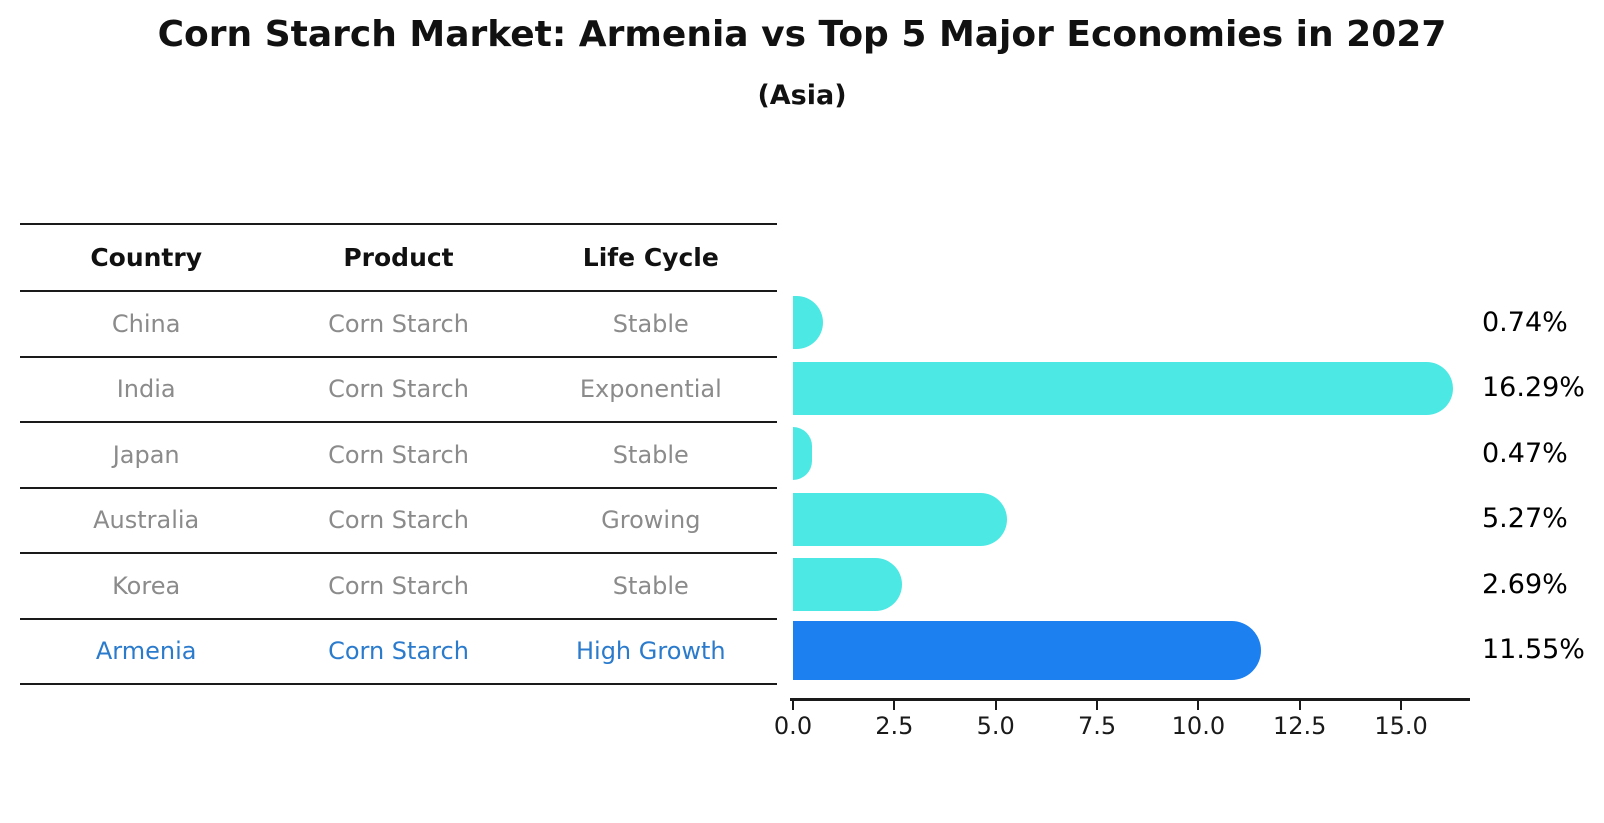 This screenshot has height=823, width=1604. I want to click on x-axis-line, so click(1130, 699).